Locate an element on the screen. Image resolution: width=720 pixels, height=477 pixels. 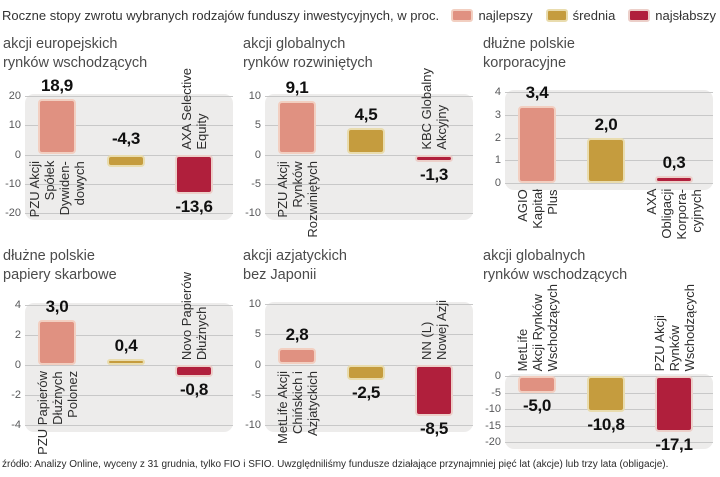
fund-name-text: MetLife Akcji Rynków Wschodzących is located at coordinates (537, 327).